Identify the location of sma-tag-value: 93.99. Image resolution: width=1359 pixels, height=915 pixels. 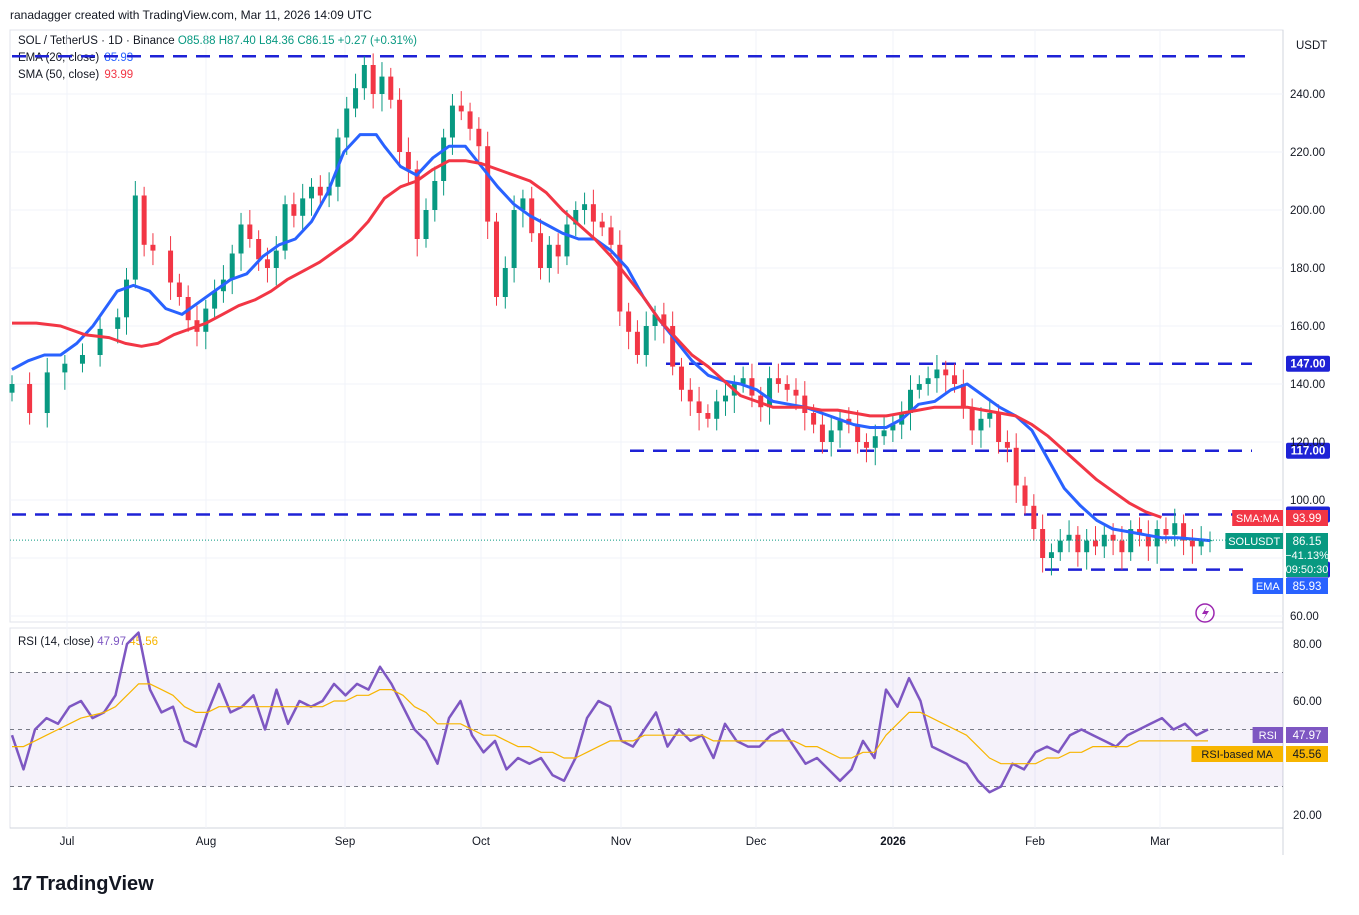
(1307, 519).